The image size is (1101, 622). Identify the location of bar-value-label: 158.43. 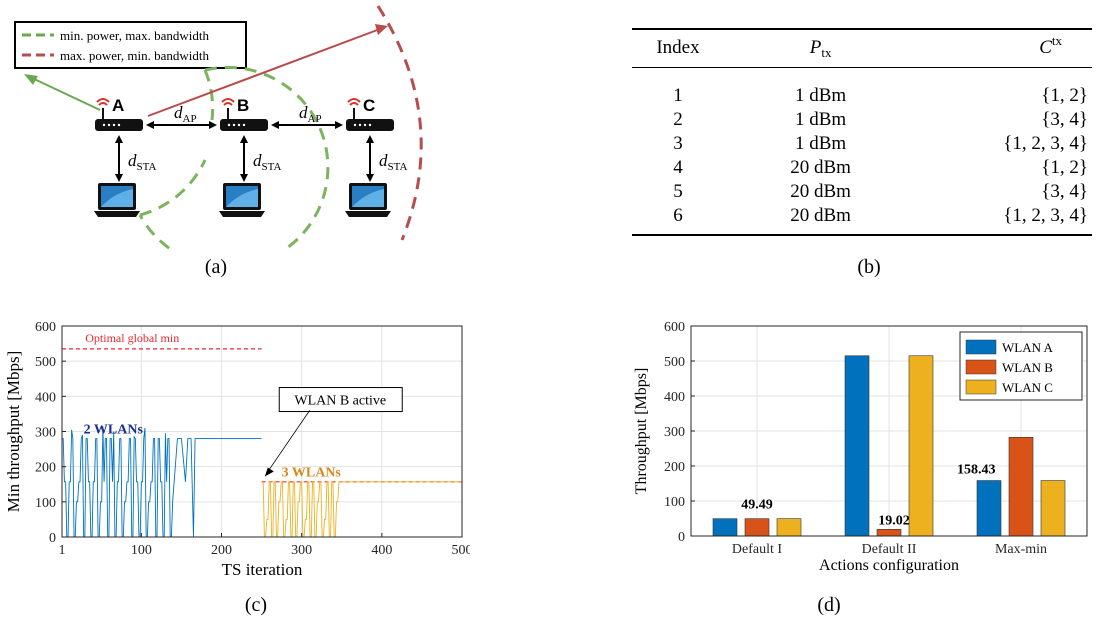
(976, 470).